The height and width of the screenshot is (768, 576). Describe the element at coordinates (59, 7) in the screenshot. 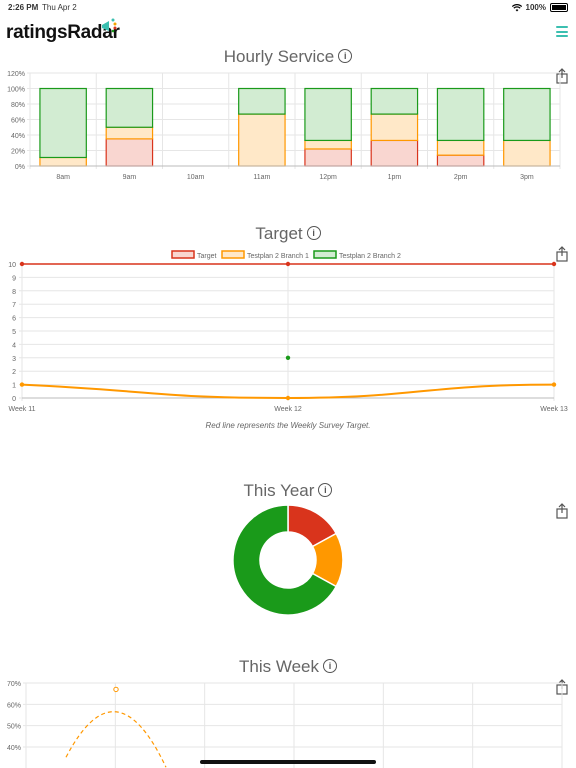

I see `status-date: Thu Apr 2` at that location.